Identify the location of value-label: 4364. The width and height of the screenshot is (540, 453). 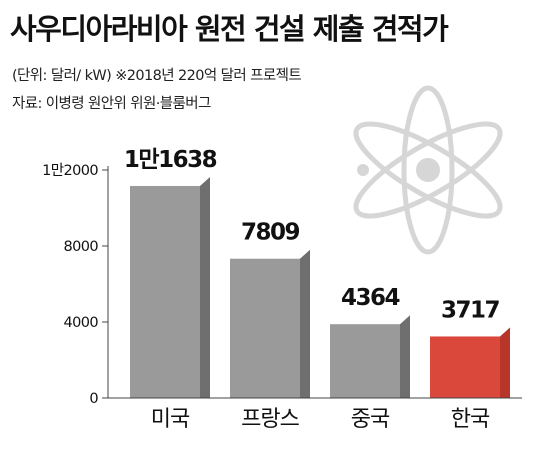
(370, 298).